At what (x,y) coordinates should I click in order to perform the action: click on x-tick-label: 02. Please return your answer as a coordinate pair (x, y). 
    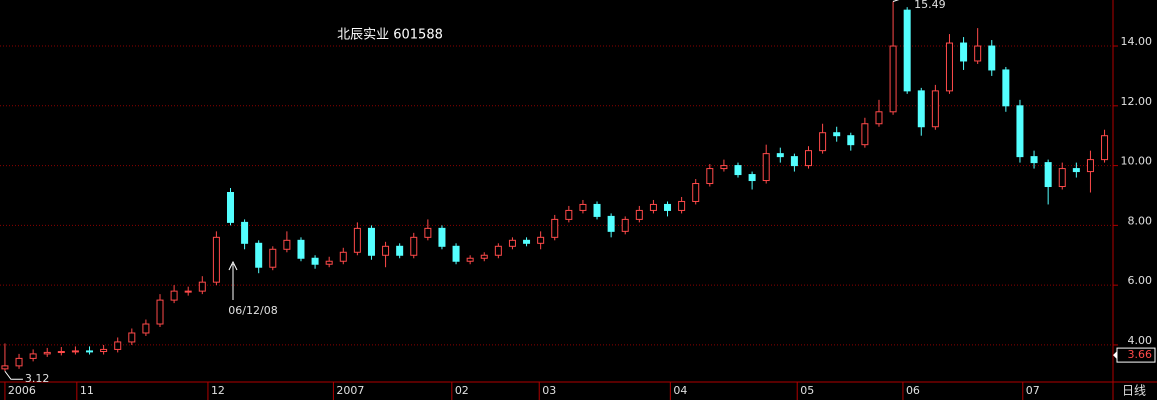
    Looking at the image, I should click on (462, 390).